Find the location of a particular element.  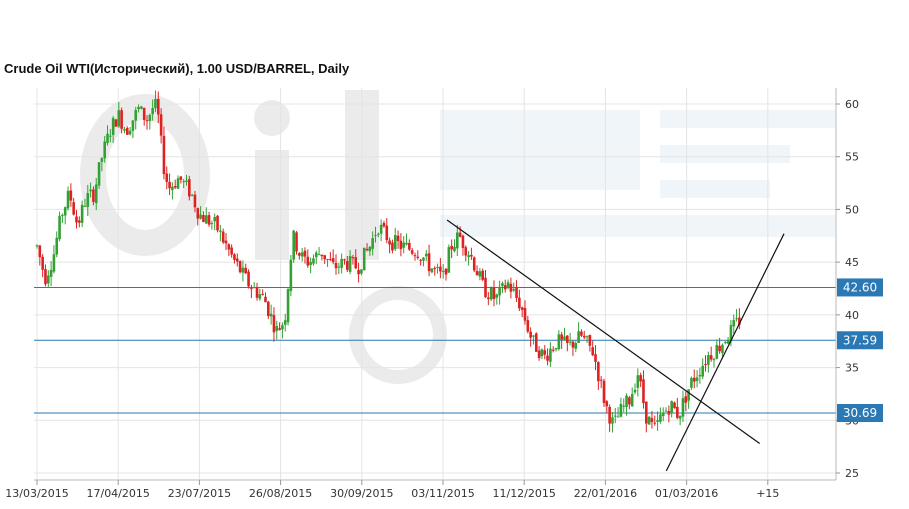

level-badge-label: 37.59 is located at coordinates (860, 340).